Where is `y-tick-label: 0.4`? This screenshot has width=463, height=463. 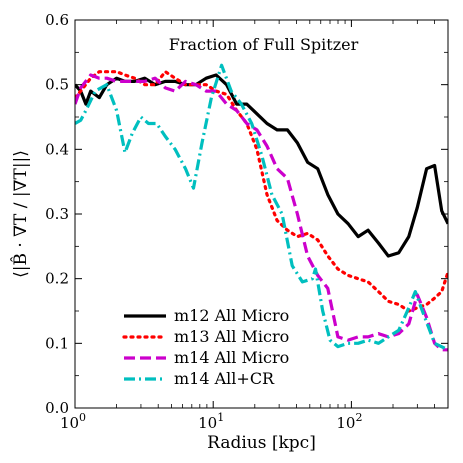
y-tick-label: 0.4 is located at coordinates (57, 149).